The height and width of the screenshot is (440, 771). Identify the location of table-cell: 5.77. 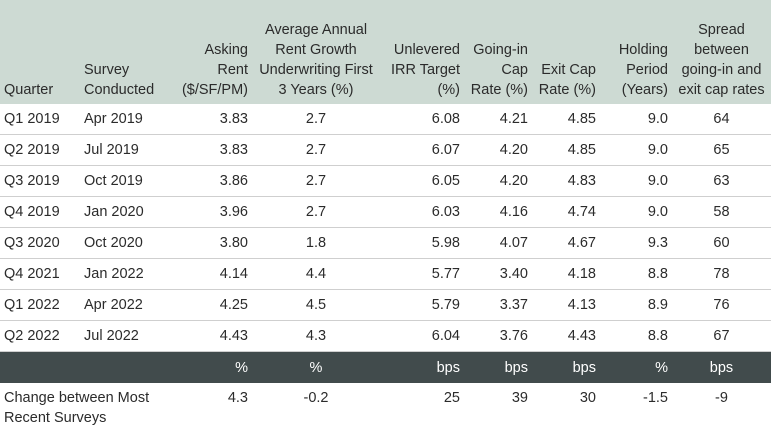
(422, 274).